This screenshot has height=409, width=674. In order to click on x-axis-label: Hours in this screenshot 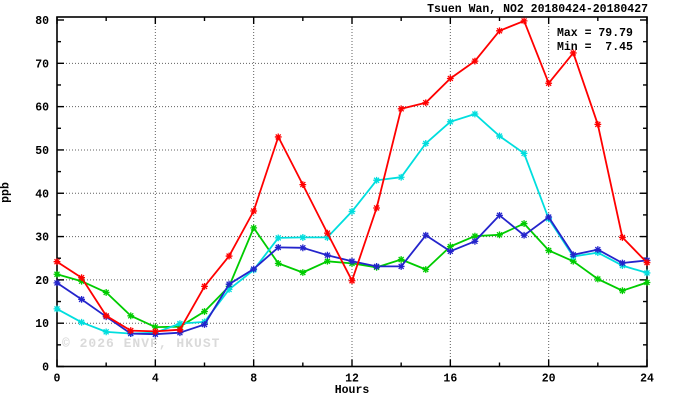, I will do `click(352, 390)`.